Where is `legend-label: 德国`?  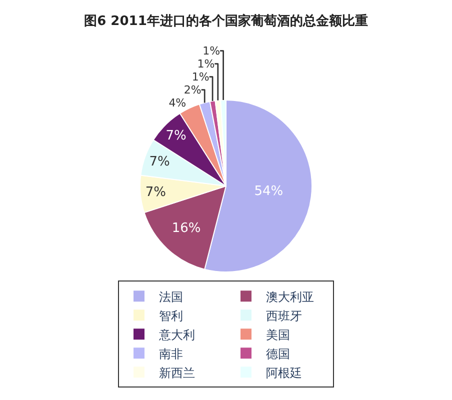
legend-label: 德国 is located at coordinates (278, 353).